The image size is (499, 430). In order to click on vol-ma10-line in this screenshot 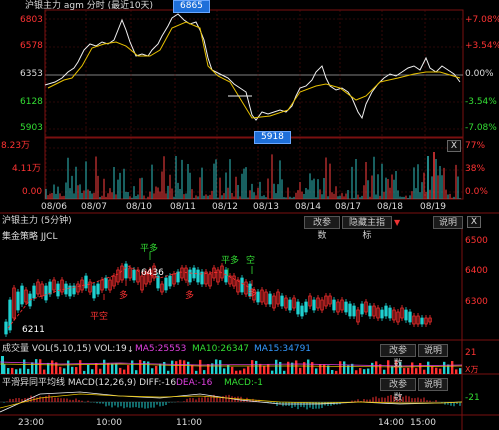, I will do `click(231, 365)`.